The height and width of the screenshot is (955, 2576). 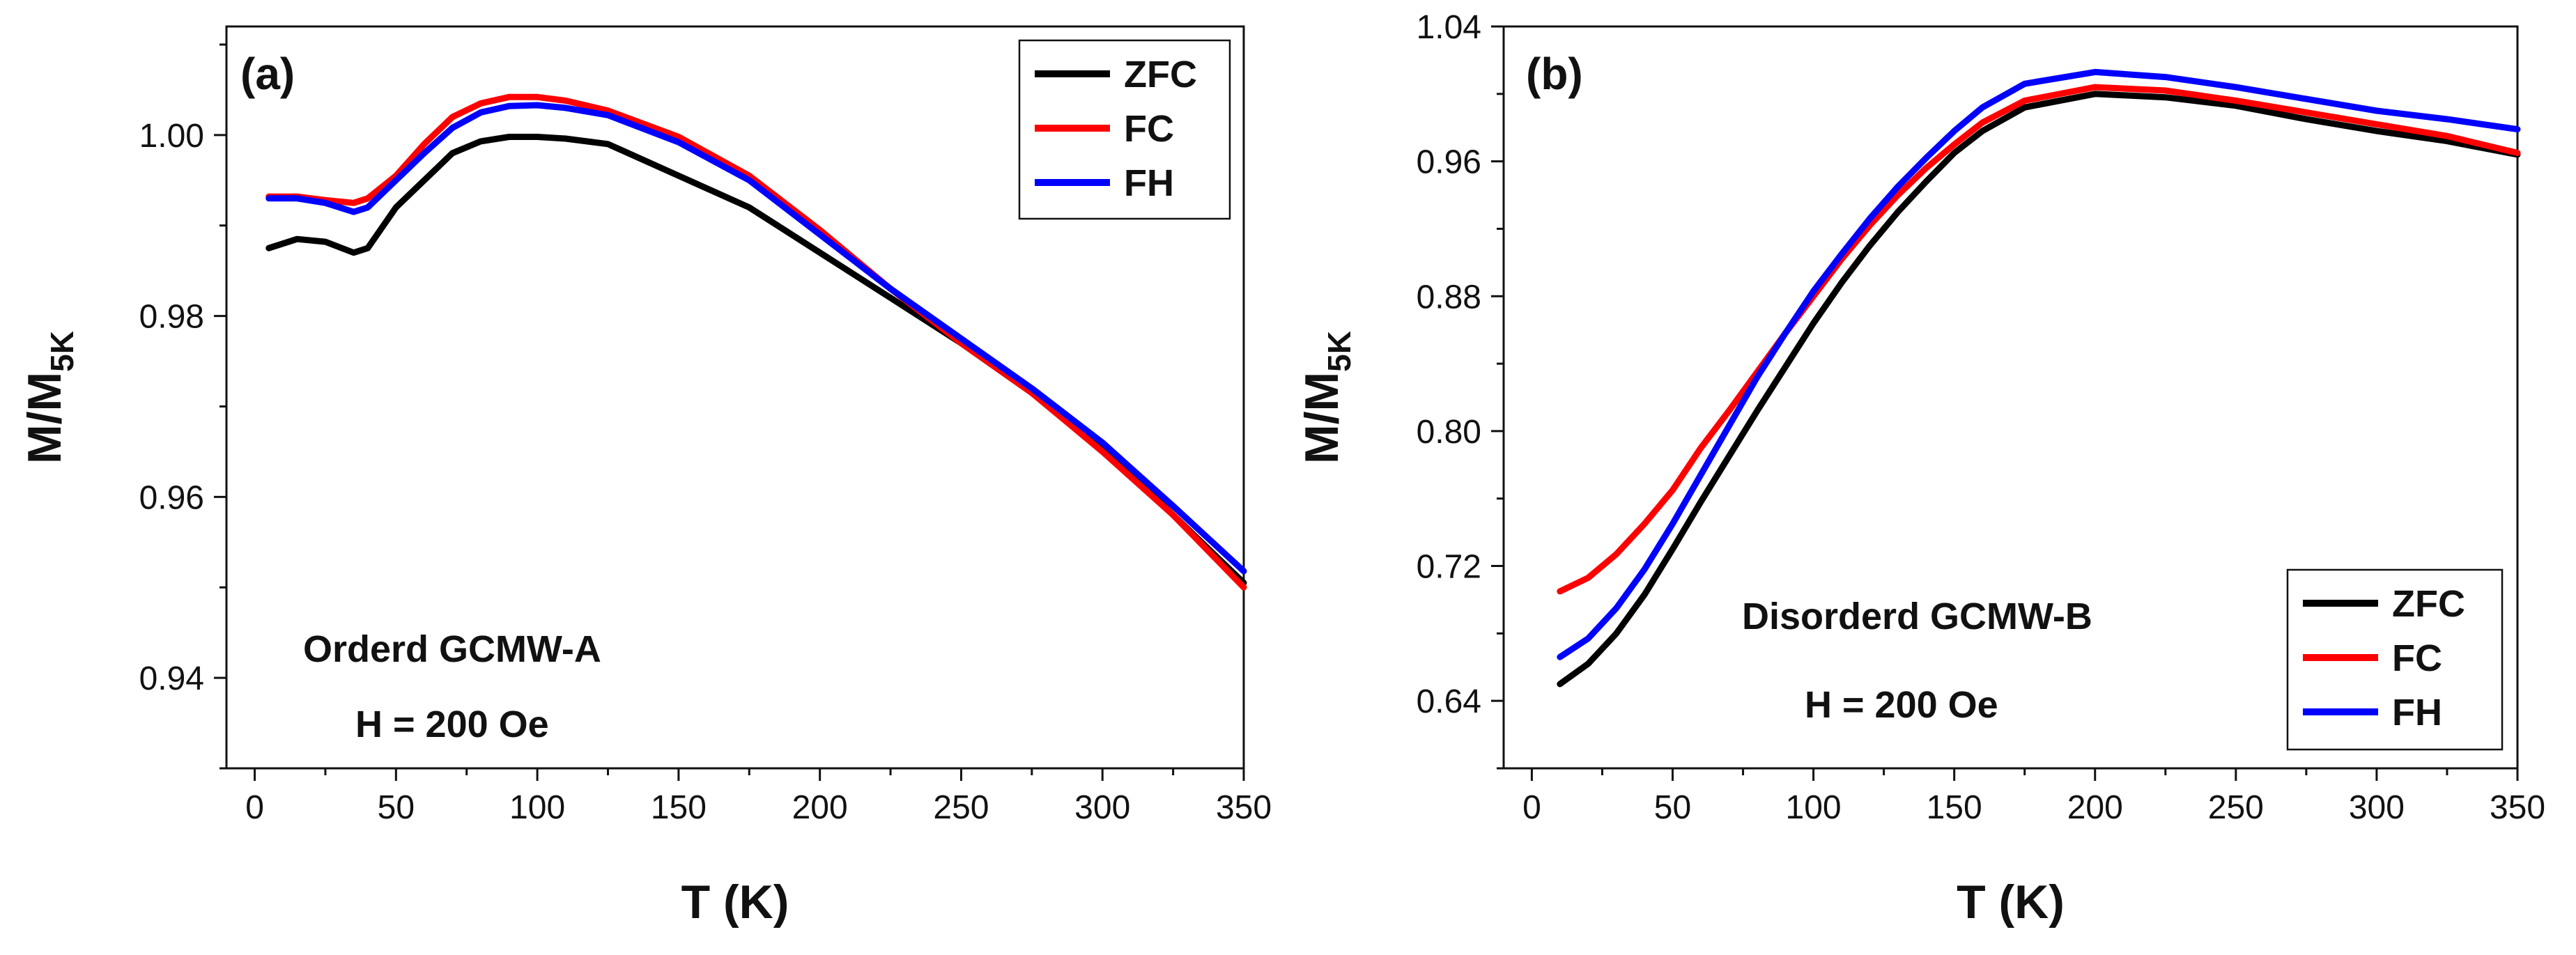 What do you see at coordinates (1149, 183) in the screenshot?
I see `legend-label-fh-a: FH` at bounding box center [1149, 183].